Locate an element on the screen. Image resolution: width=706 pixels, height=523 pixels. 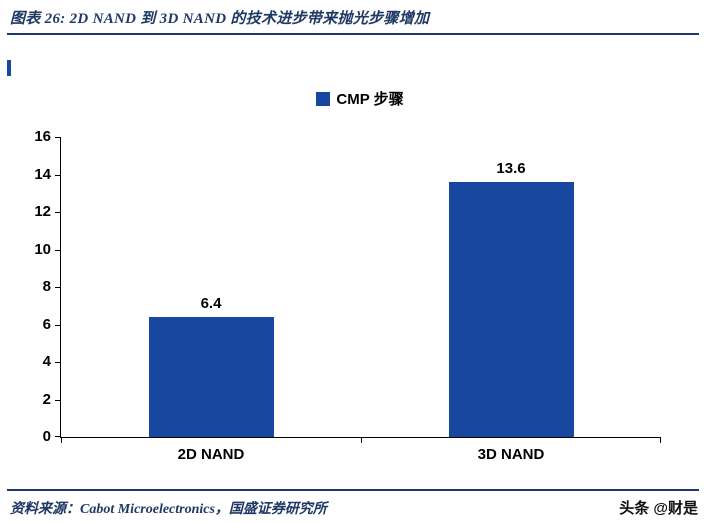
source-note: 资料来源：Cabot Microelectronics，国盛证券研究所 is located at coordinates (168, 509).